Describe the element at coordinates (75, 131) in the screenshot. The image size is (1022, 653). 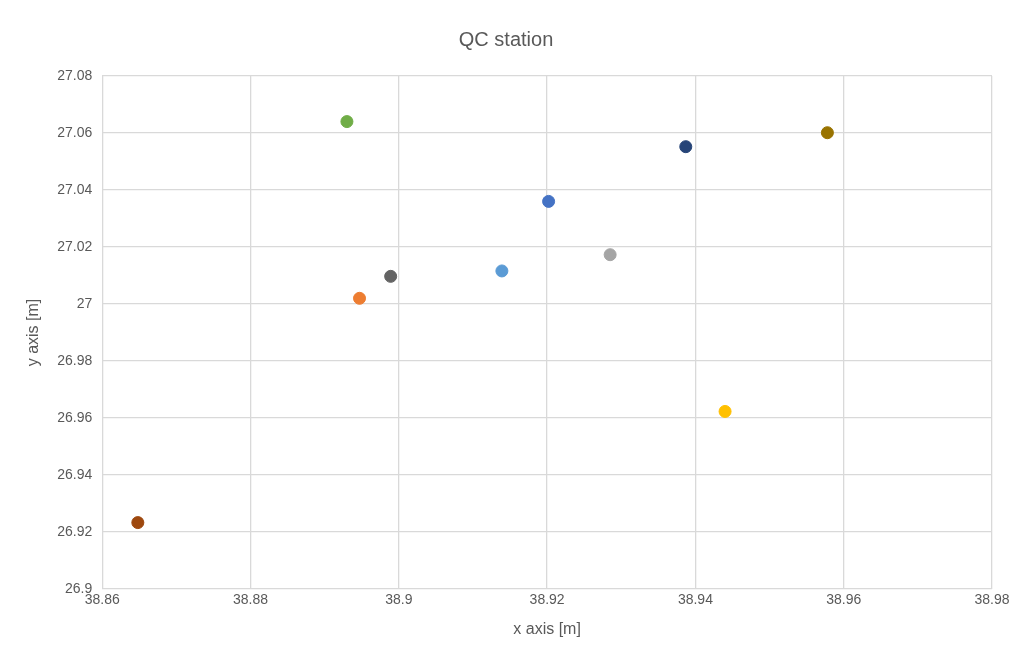
I see `y-tick-label: 27.06` at that location.